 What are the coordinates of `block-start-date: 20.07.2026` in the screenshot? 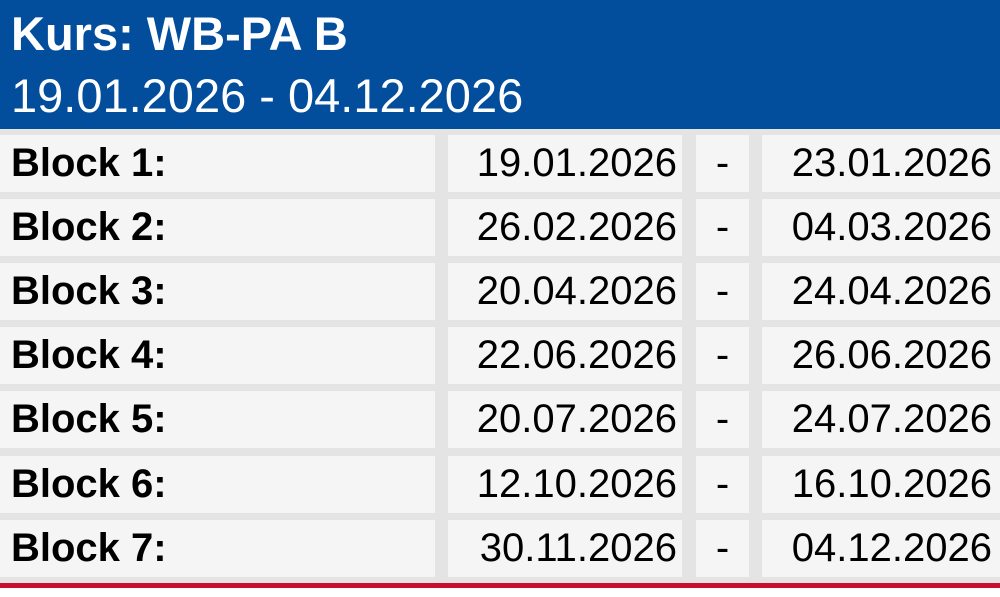 It's located at (565, 419).